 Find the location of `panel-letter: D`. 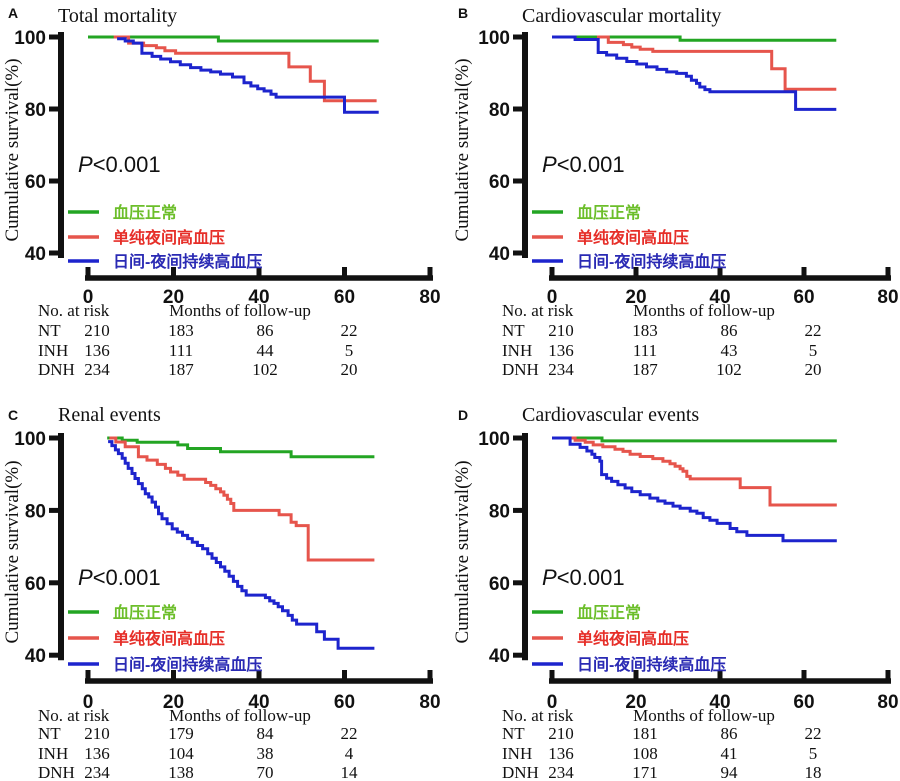

panel-letter: D is located at coordinates (463, 415).